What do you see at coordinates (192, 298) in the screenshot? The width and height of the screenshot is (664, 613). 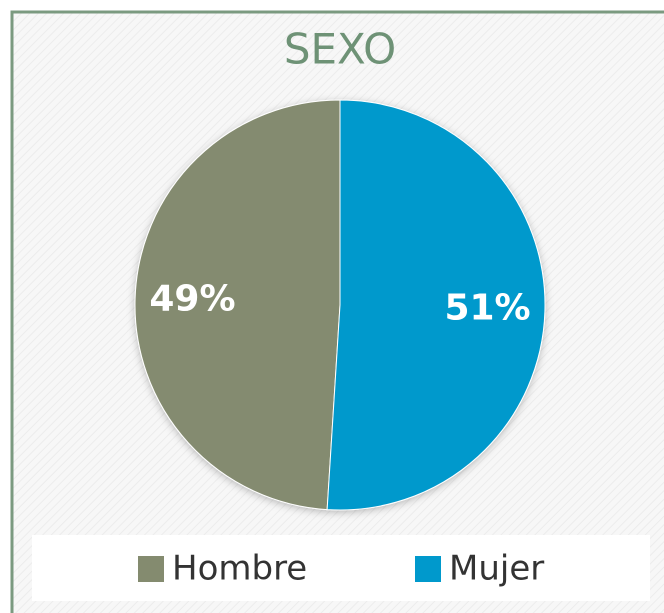 I see `data-label: 49%` at bounding box center [192, 298].